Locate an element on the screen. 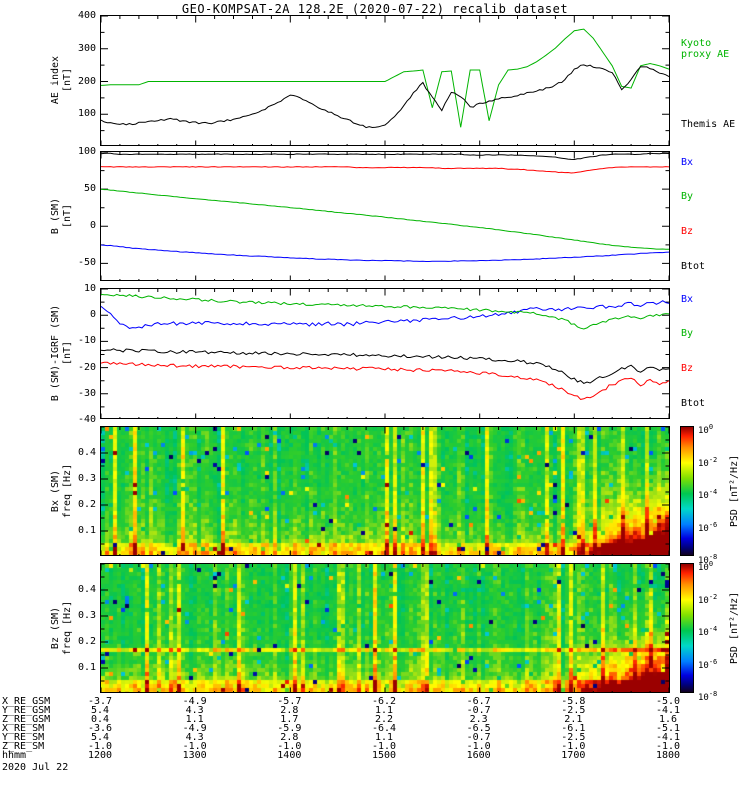 The height and width of the screenshot is (800, 750). legend-kyoto-proxy-ae: Kyoto proxy AE is located at coordinates (705, 49).